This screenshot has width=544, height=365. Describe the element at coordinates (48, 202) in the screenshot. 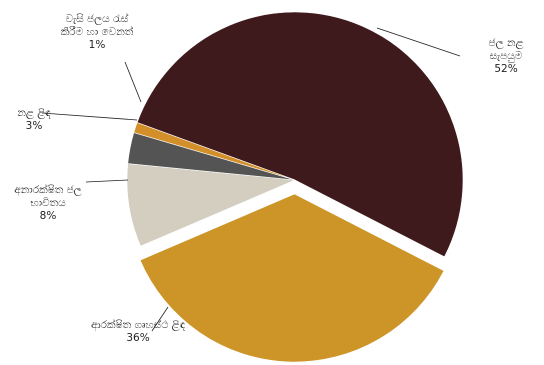

I see `slice-label-3: අනාරක්ෂිත ජල භාවිතය 8%` at that location.